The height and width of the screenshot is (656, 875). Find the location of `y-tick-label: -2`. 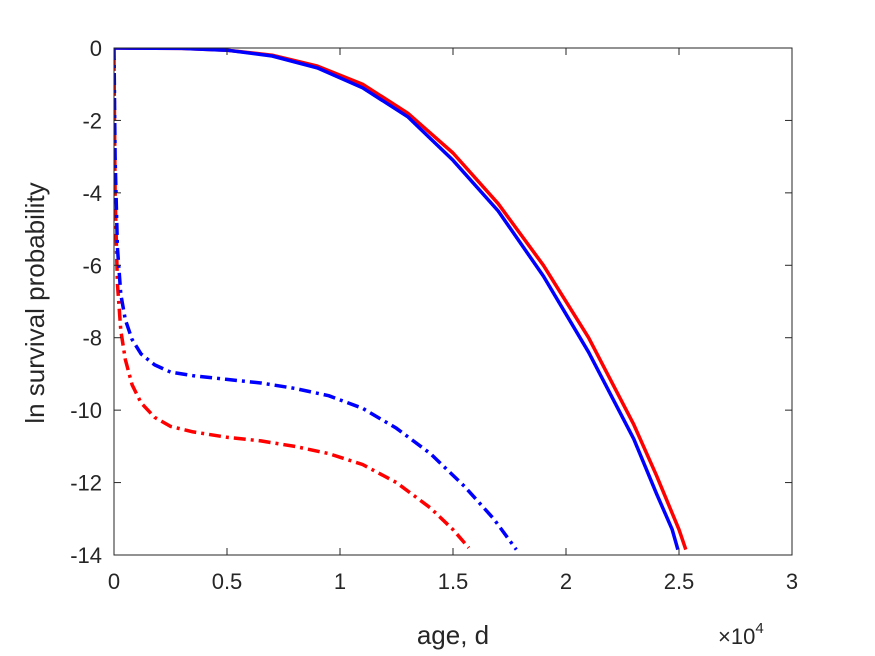

y-tick-label: -2 is located at coordinates (92, 120).